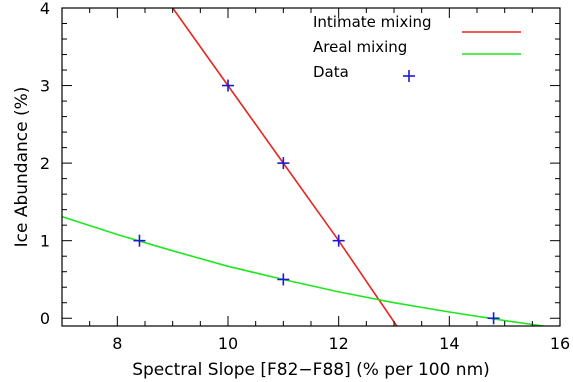 Image resolution: width=573 pixels, height=382 pixels. I want to click on y-tick-label: 3, so click(45, 86).